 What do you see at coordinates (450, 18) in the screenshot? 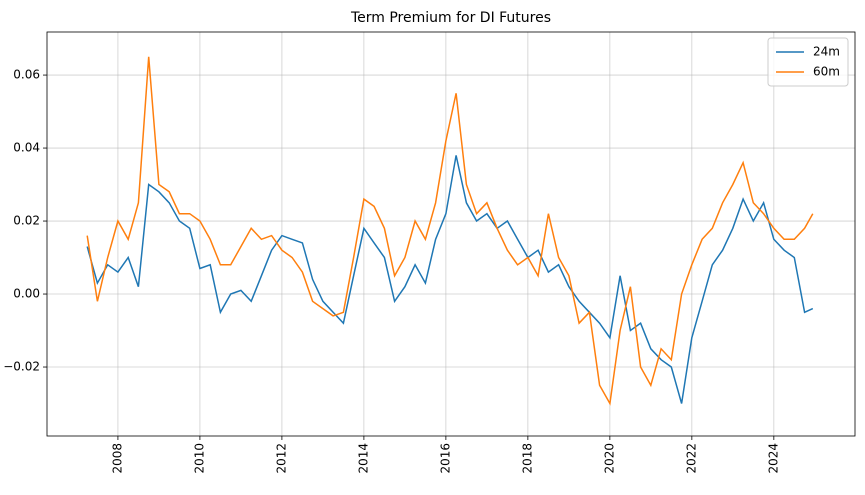
I see `chart-title: Term Premium for DI Futures` at bounding box center [450, 18].